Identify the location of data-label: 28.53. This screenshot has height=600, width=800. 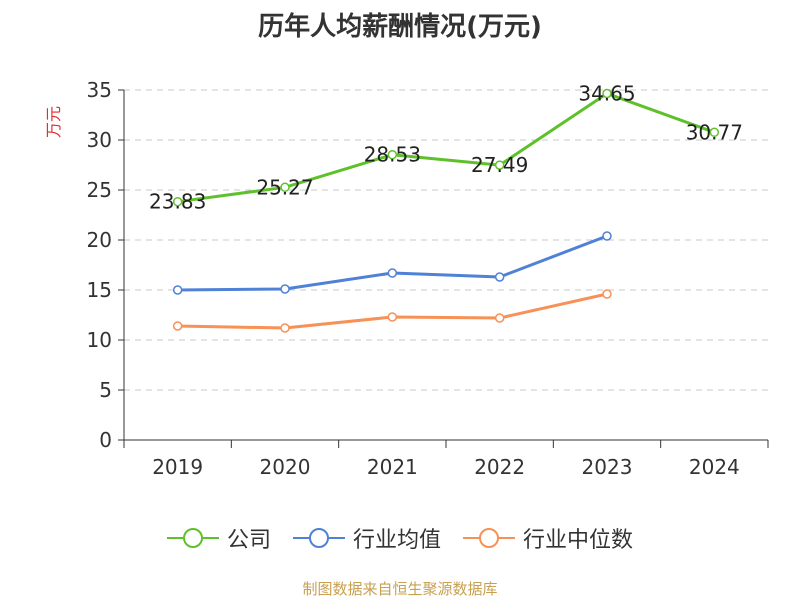
(392, 155).